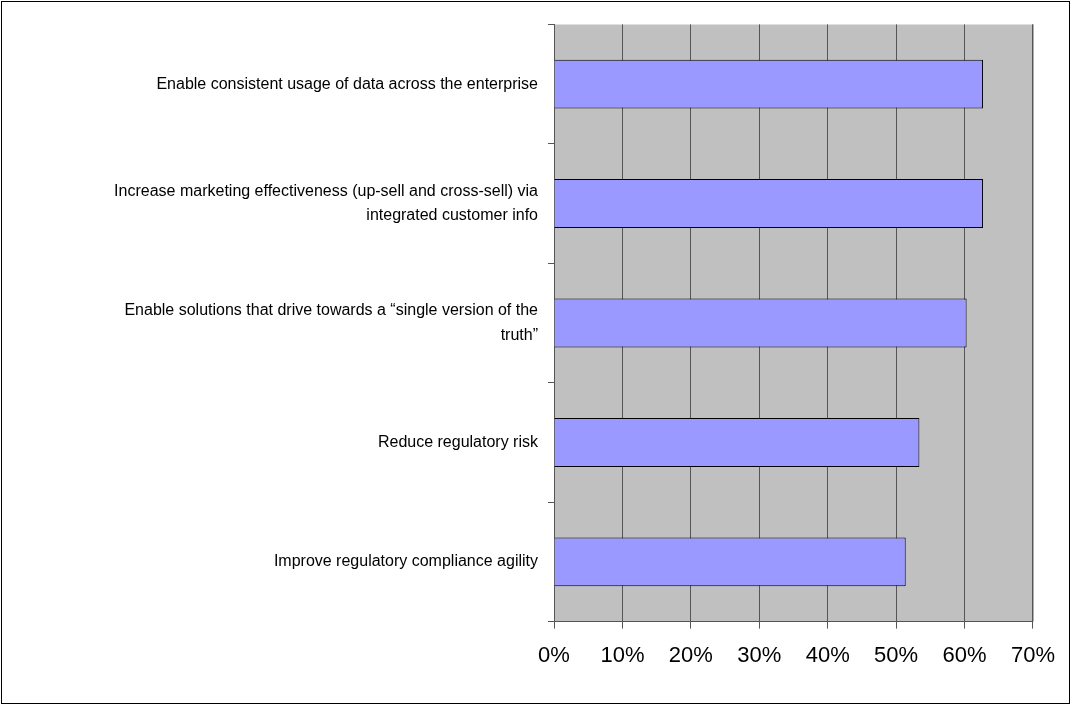 Image resolution: width=1071 pixels, height=705 pixels. What do you see at coordinates (896, 654) in the screenshot?
I see `x-tick-label: 50%` at bounding box center [896, 654].